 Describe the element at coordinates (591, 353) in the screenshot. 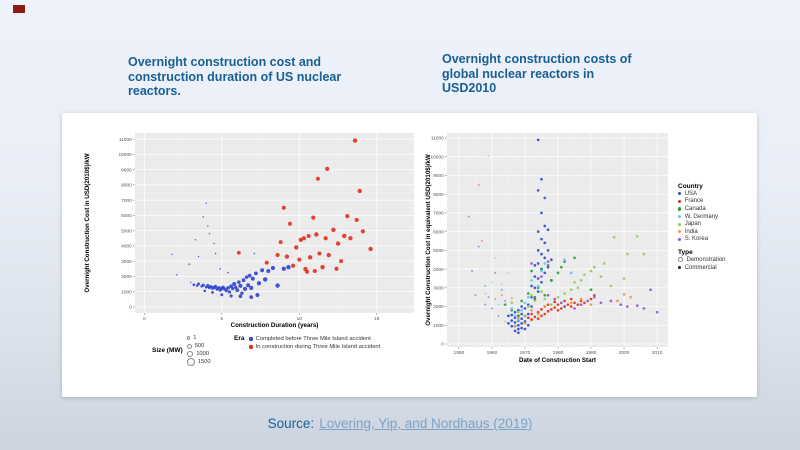

I see `svg-text: 1990` at that location.